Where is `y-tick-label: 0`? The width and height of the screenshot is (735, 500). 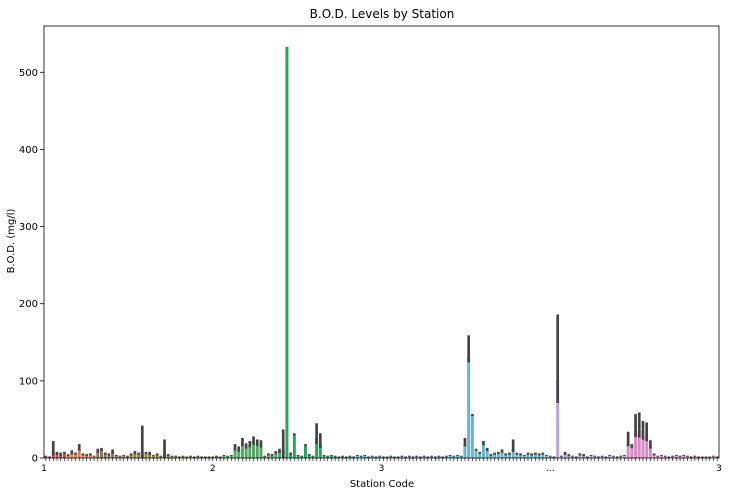
y-tick-label: 0 is located at coordinates (35, 459).